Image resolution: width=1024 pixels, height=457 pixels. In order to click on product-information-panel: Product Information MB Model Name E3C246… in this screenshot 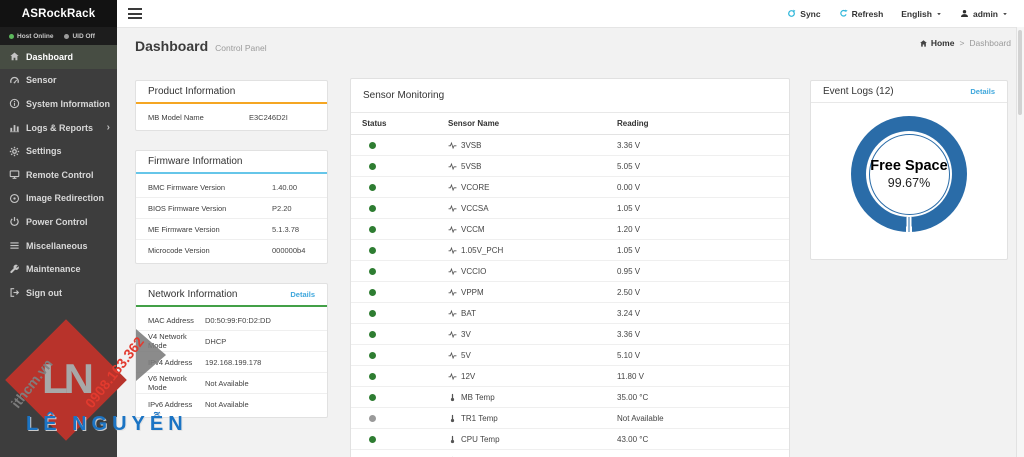, I will do `click(231, 105)`.